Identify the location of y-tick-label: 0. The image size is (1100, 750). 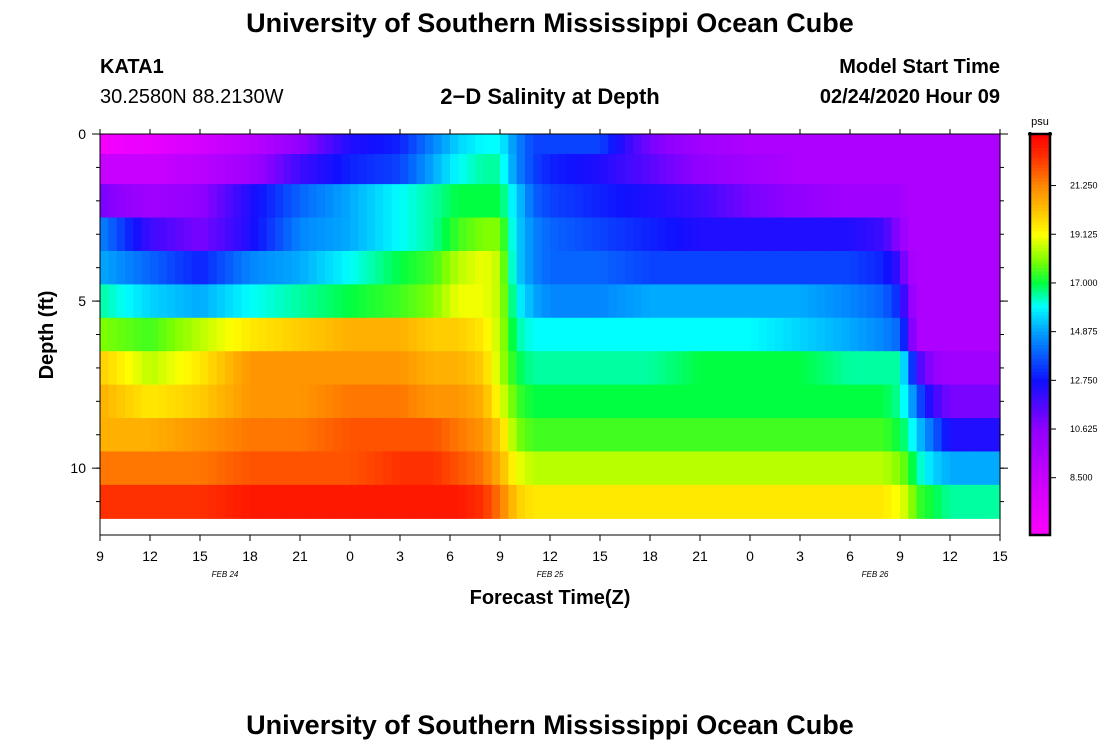
(82, 134).